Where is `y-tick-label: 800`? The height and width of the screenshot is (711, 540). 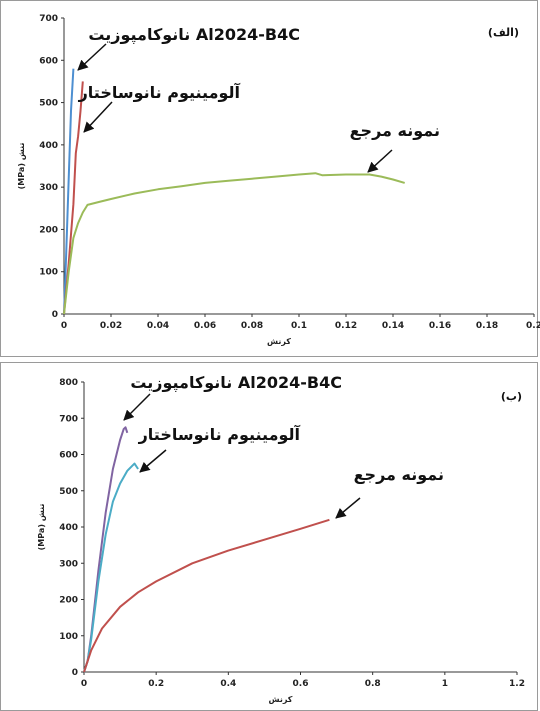 y-tick-label: 800 is located at coordinates (68, 383).